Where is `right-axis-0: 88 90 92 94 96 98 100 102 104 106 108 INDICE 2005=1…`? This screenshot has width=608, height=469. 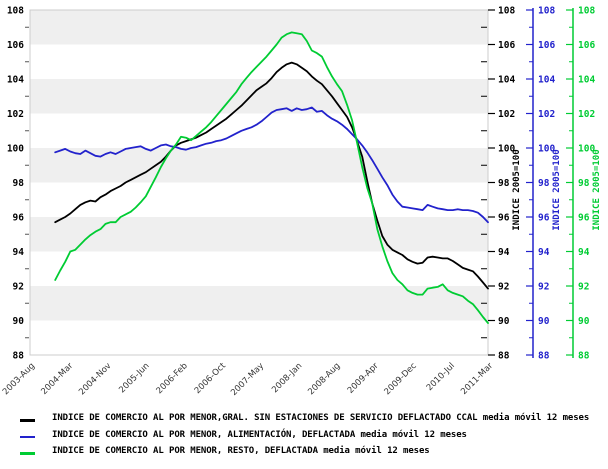
right-axis-0: 88 90 92 94 96 98 100 102 104 106 108 INDICE 2005=1… is located at coordinates (501, 184).